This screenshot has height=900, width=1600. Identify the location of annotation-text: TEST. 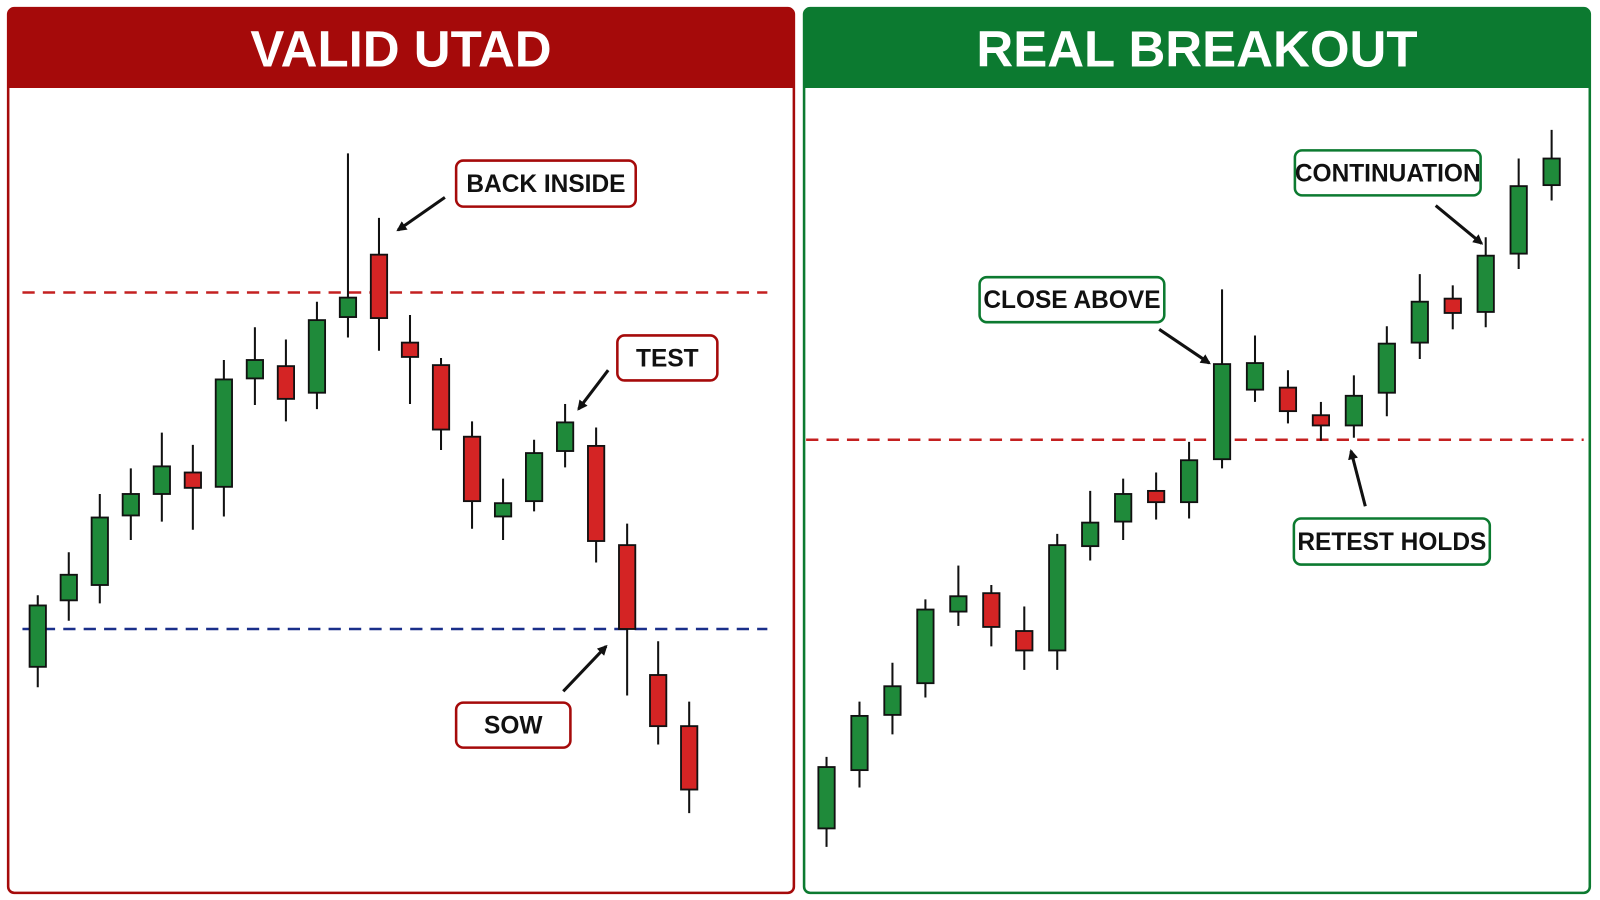
(667, 358).